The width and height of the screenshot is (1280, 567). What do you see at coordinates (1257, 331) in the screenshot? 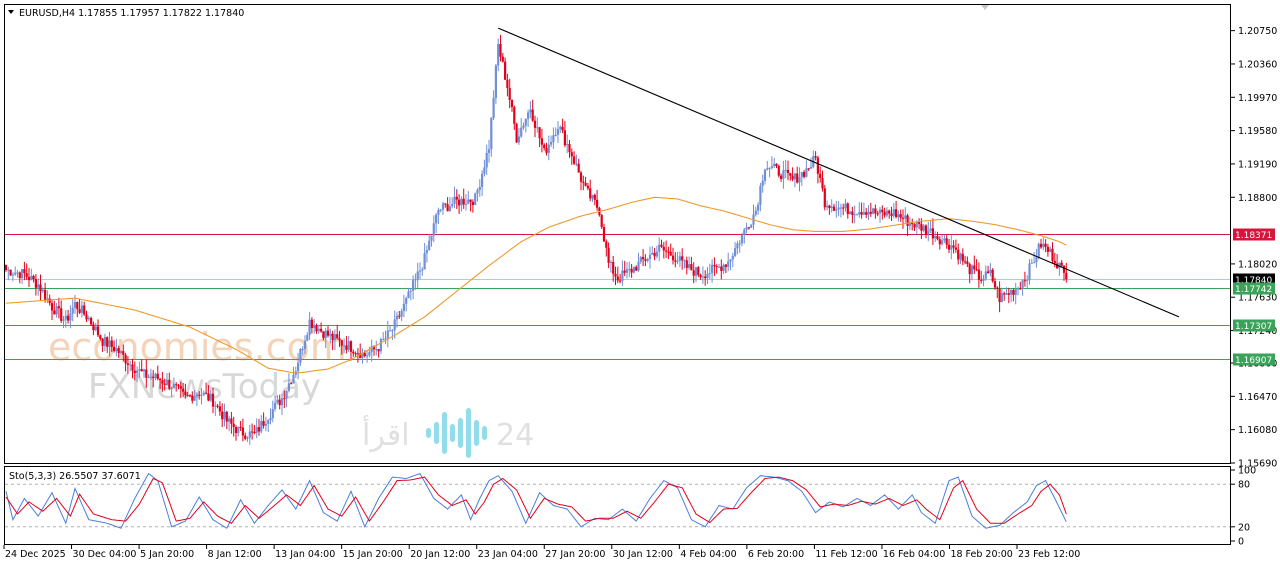
I see `price-tick-label: 1.17240` at bounding box center [1257, 331].